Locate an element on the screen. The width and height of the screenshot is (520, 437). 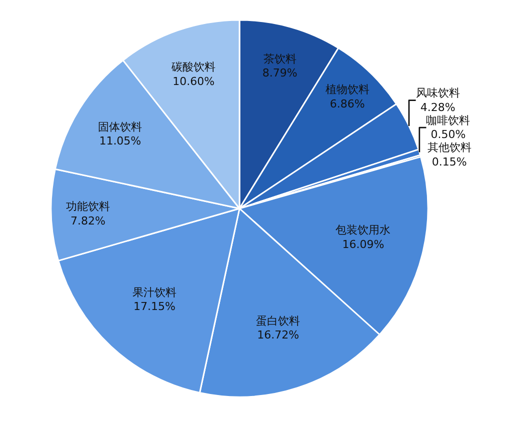
data-label: 0.15% is located at coordinates (449, 162).